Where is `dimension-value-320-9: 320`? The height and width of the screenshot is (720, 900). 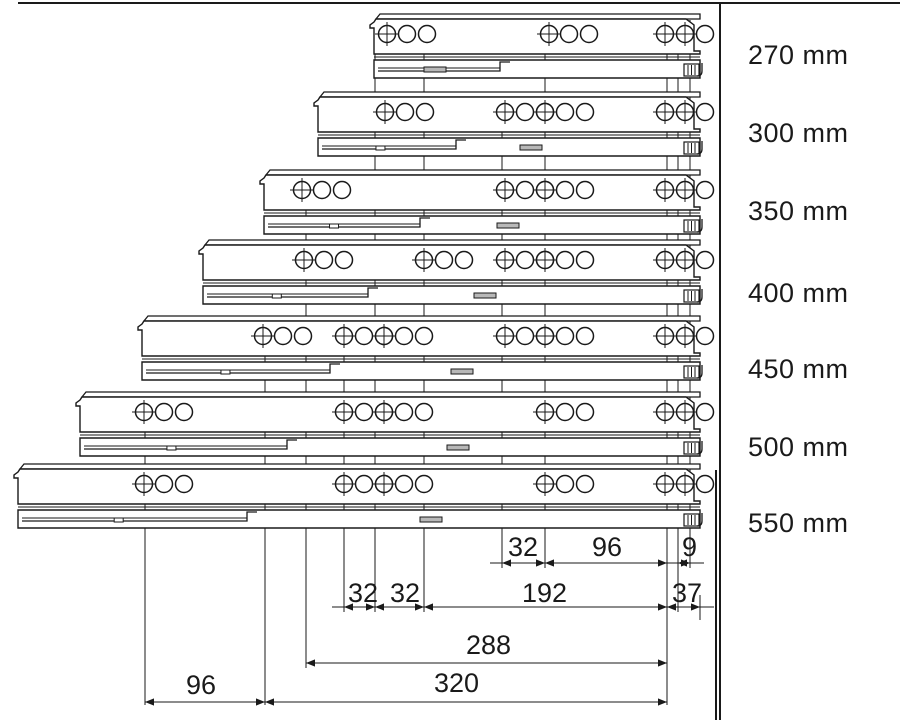
dimension-value-320-9: 320 is located at coordinates (457, 683).